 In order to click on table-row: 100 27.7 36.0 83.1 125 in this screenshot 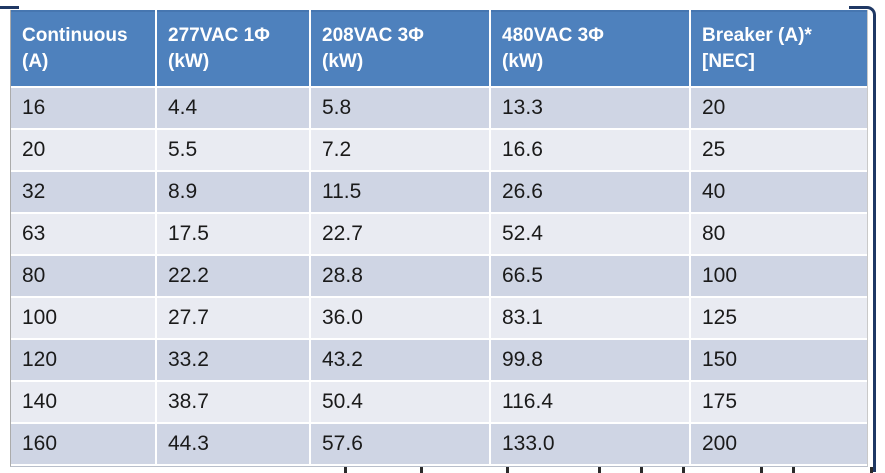, I will do `click(439, 318)`.